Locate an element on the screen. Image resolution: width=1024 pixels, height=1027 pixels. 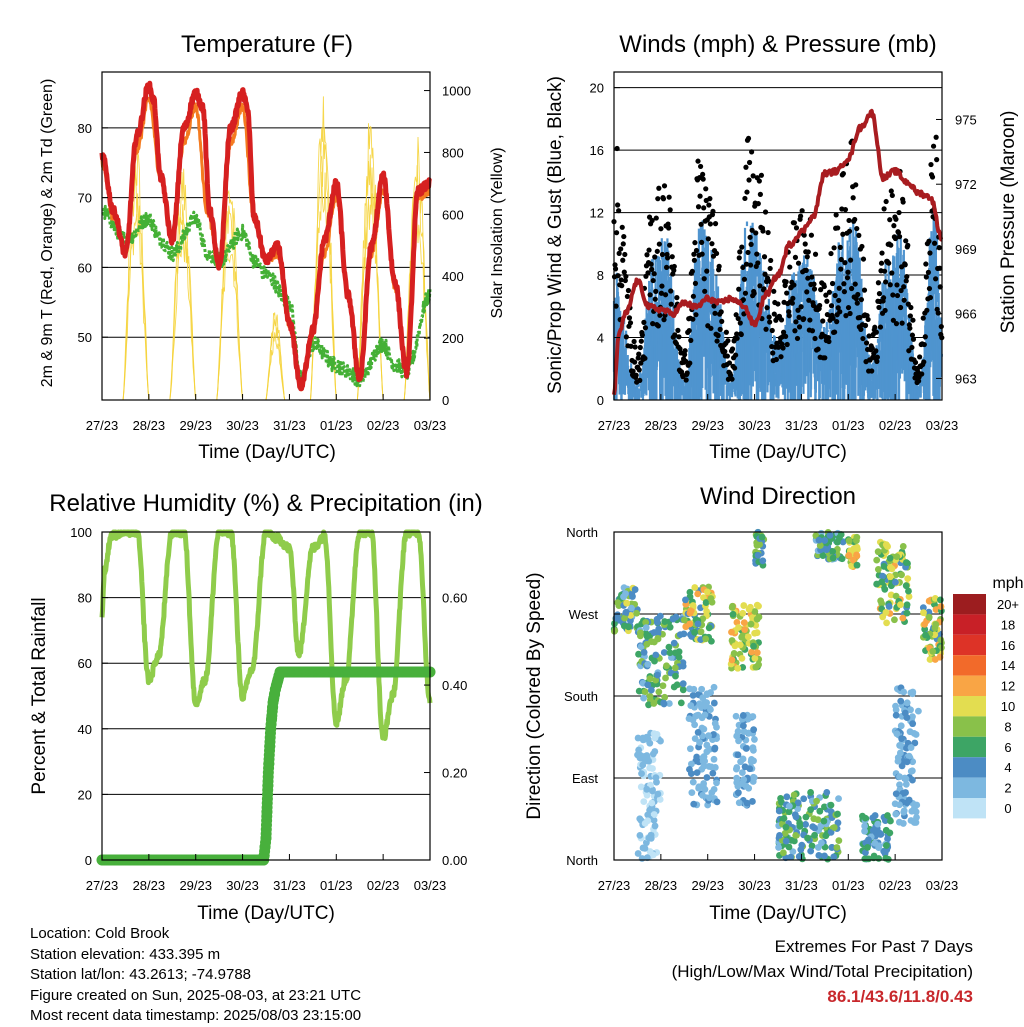
legend-swatch is located at coordinates (969, 645).